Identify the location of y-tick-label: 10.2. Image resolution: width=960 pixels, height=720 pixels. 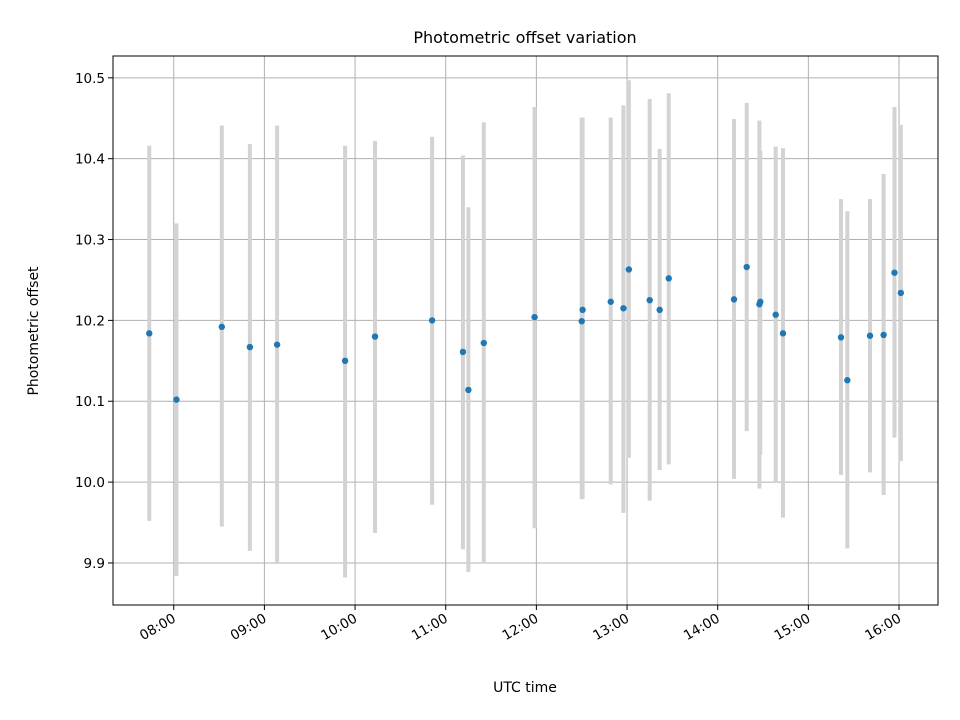
(90, 321).